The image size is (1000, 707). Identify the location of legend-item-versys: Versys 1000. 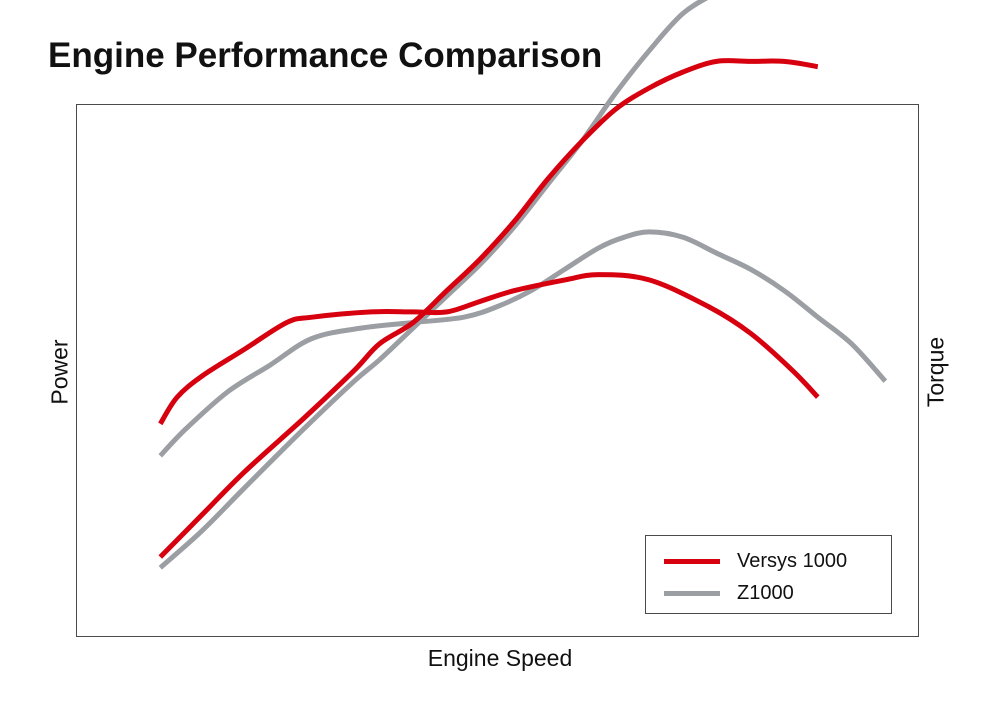
(755, 561).